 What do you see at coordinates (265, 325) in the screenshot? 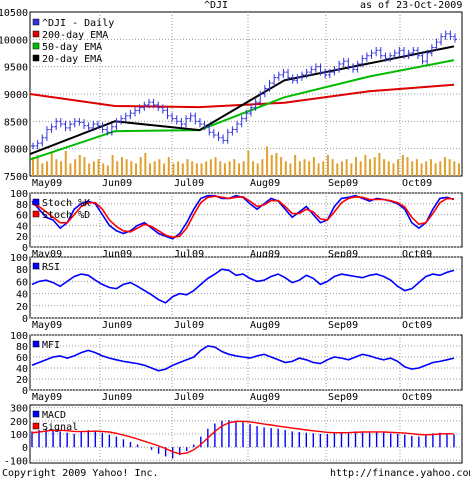
I see `rsi-xlabel-aug09: Aug09` at bounding box center [265, 325].